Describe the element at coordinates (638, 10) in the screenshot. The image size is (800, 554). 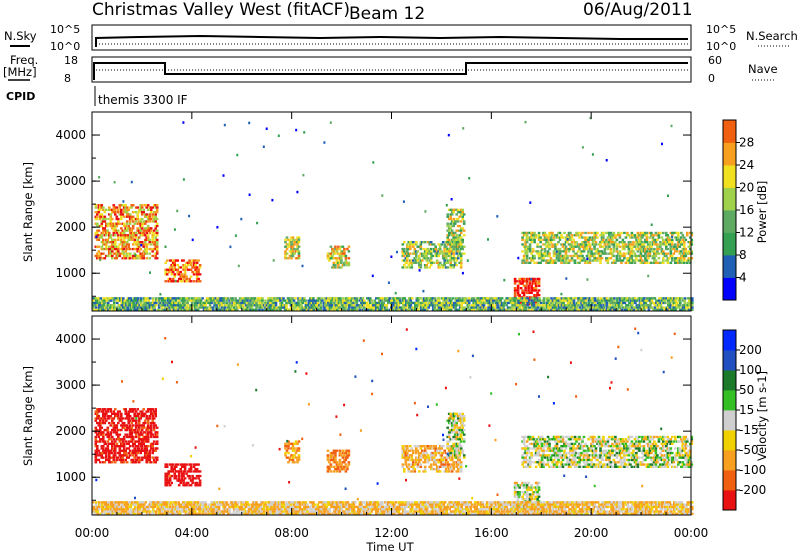
I see `date-title: 06/Aug/2011` at that location.